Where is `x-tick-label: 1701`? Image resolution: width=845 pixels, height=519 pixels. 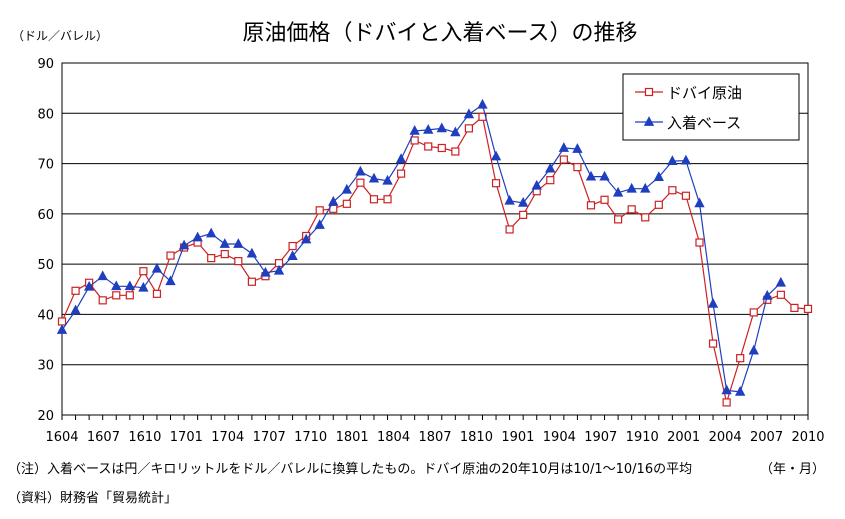 x-tick-label: 1701 is located at coordinates (186, 437).